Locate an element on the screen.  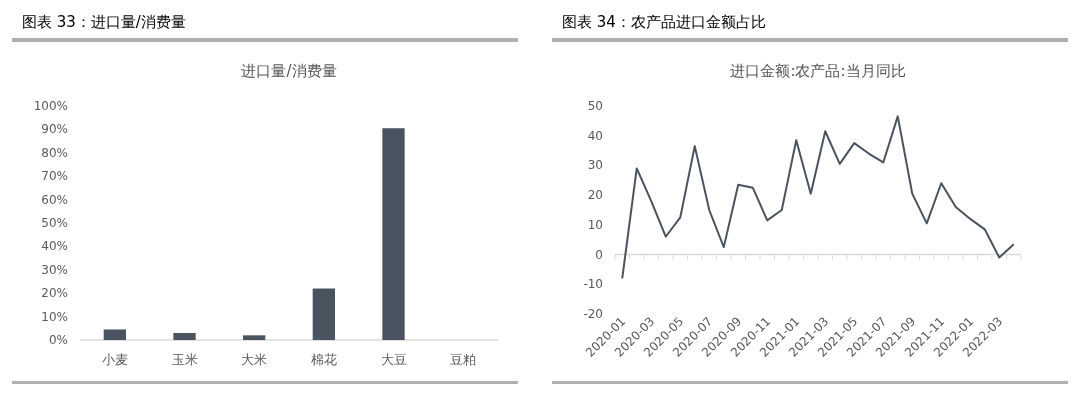
y-tick-label: 40% is located at coordinates (54, 246).